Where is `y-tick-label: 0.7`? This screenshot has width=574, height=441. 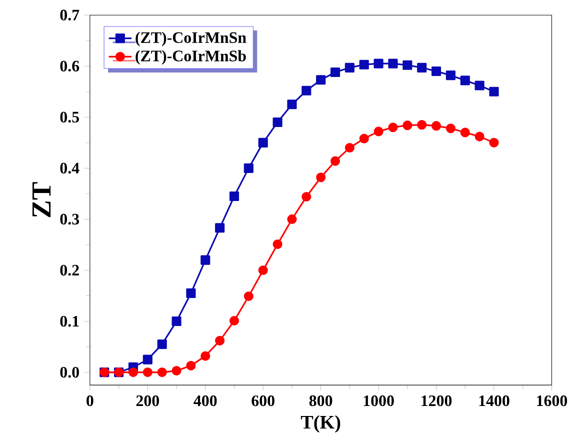 y-tick-label: 0.7 is located at coordinates (70, 15).